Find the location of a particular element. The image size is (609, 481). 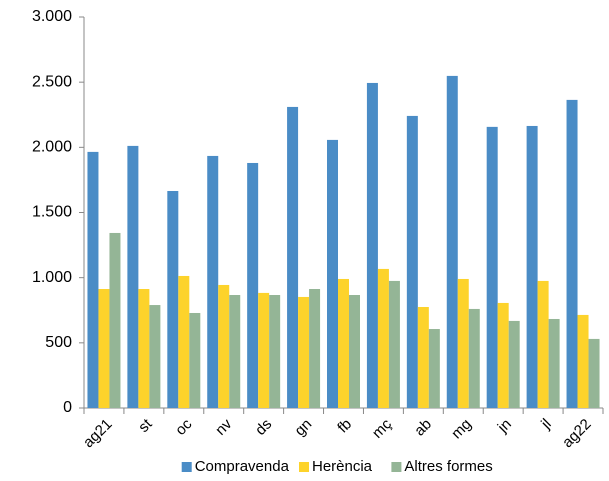

x-tick-label: ag22 is located at coordinates (577, 434).